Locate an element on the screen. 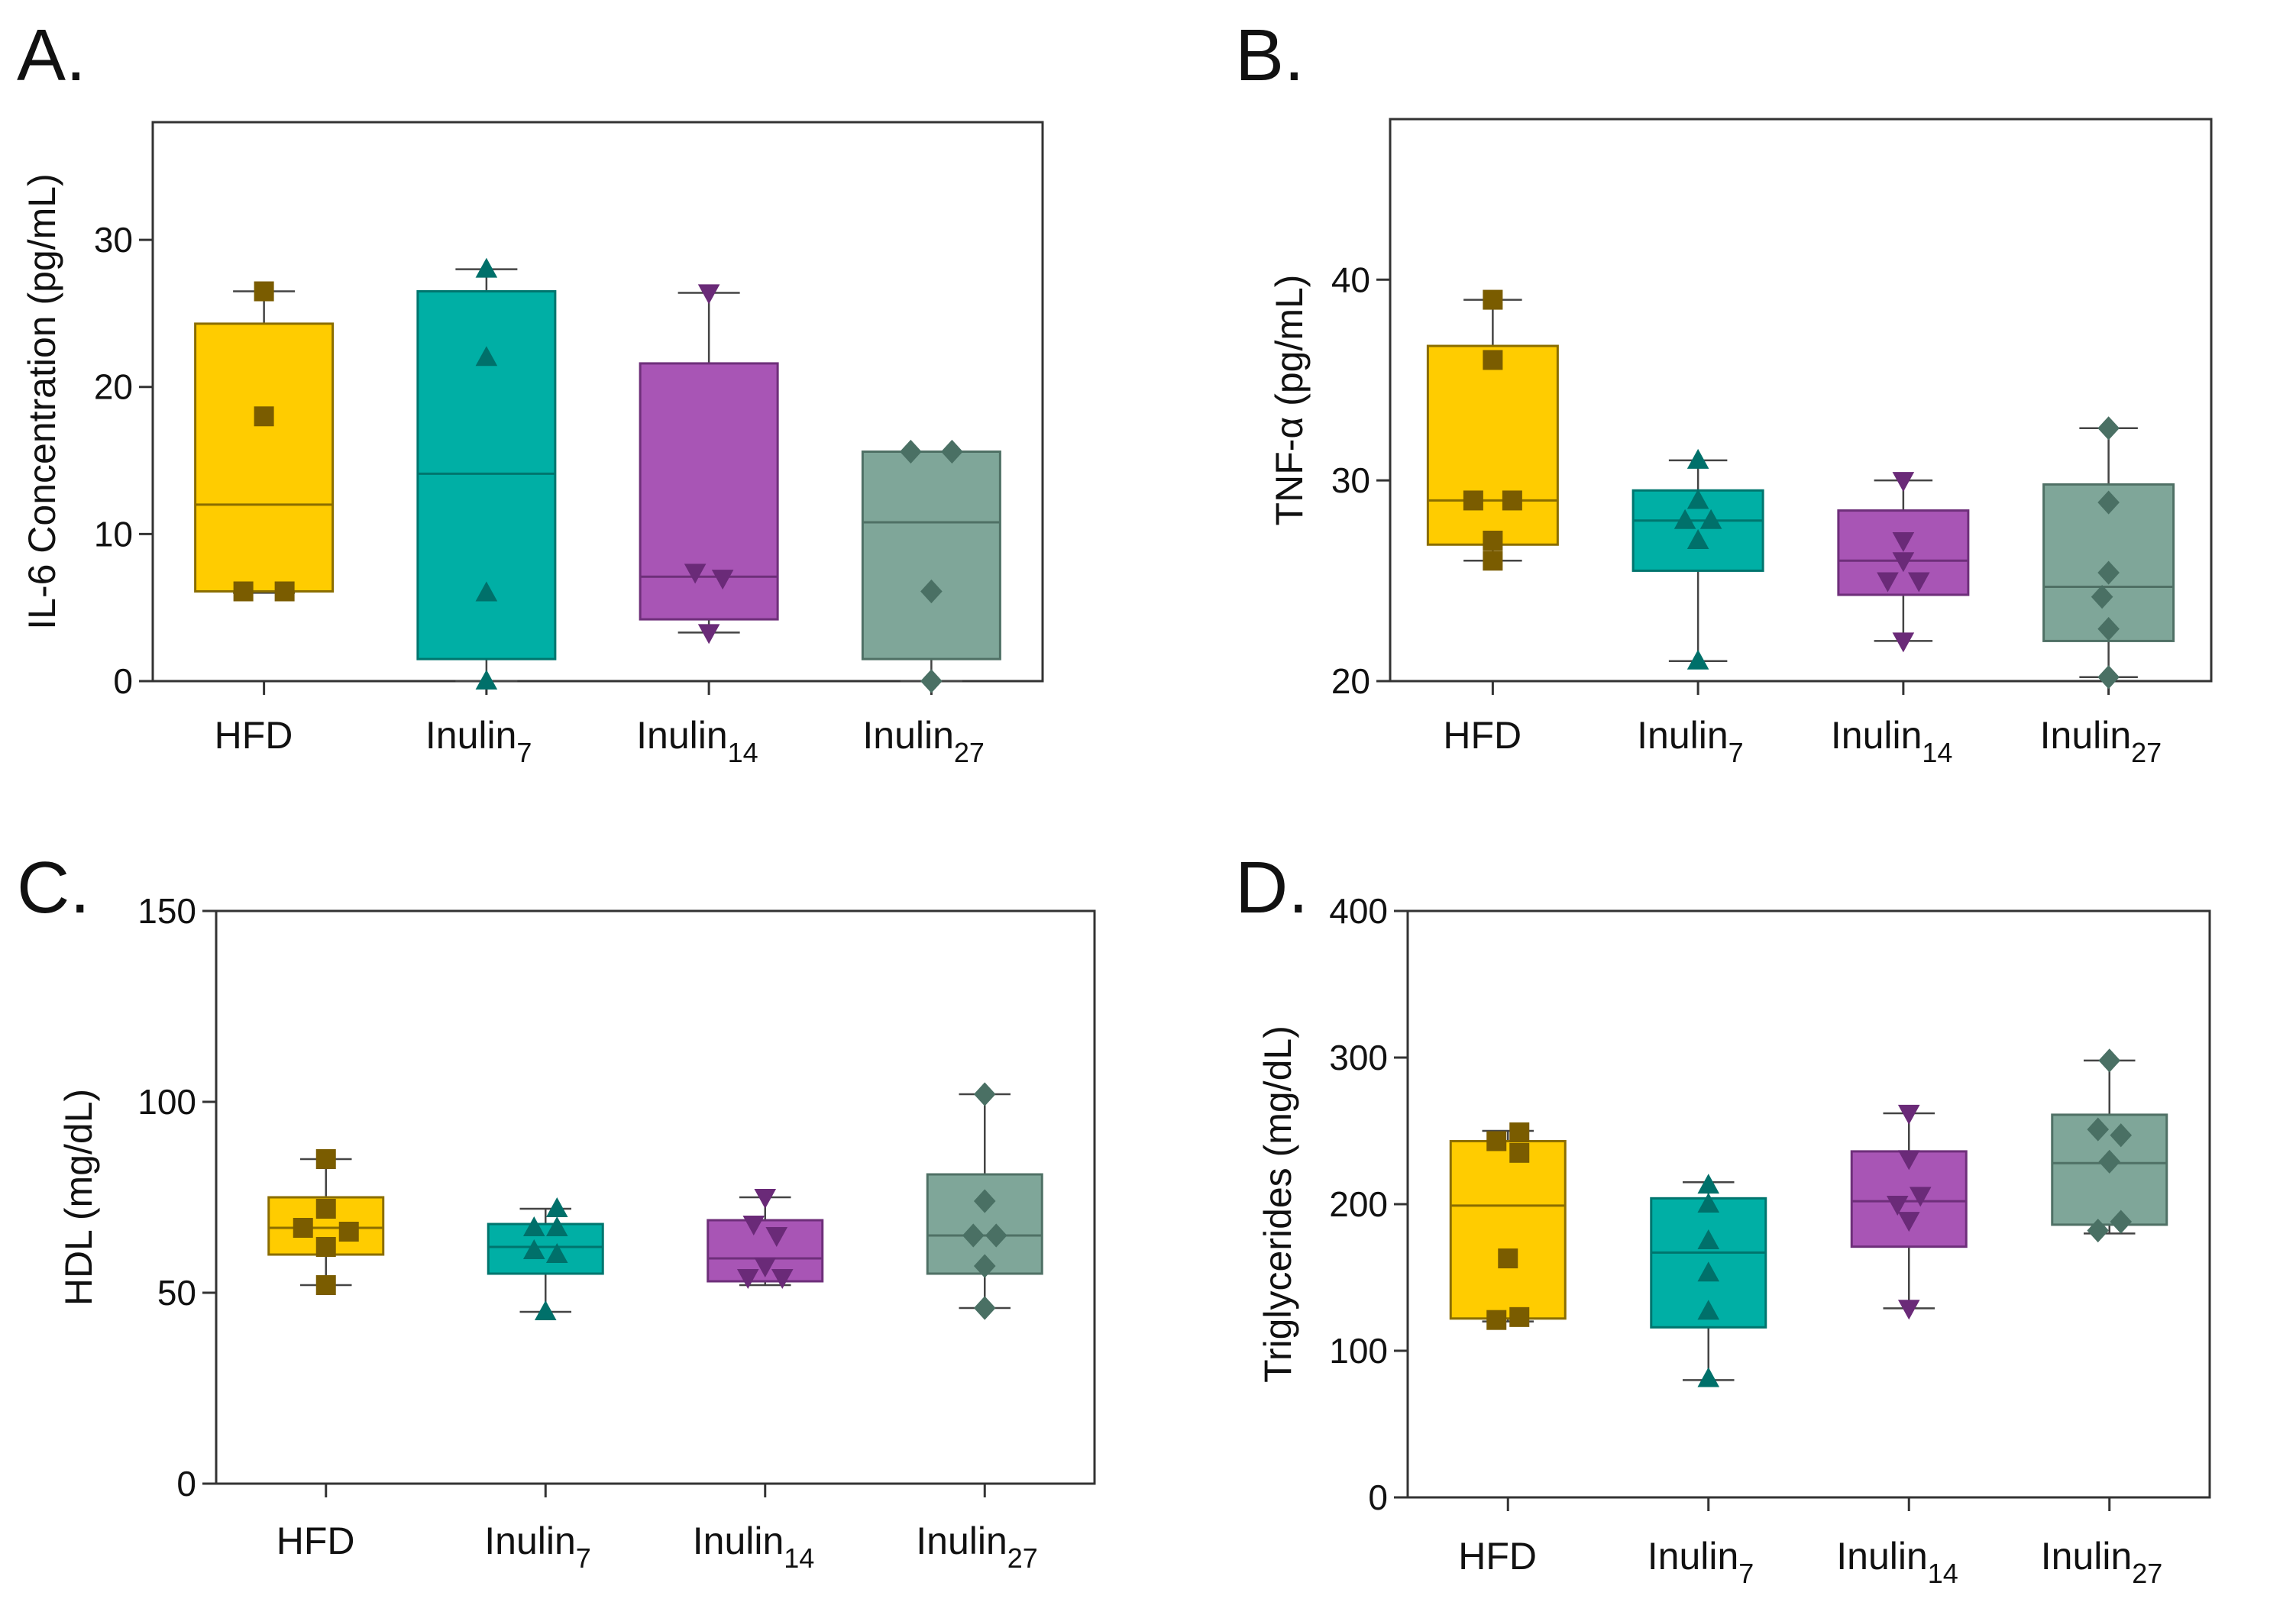  y-tick-label: 400 is located at coordinates (1358, 911).